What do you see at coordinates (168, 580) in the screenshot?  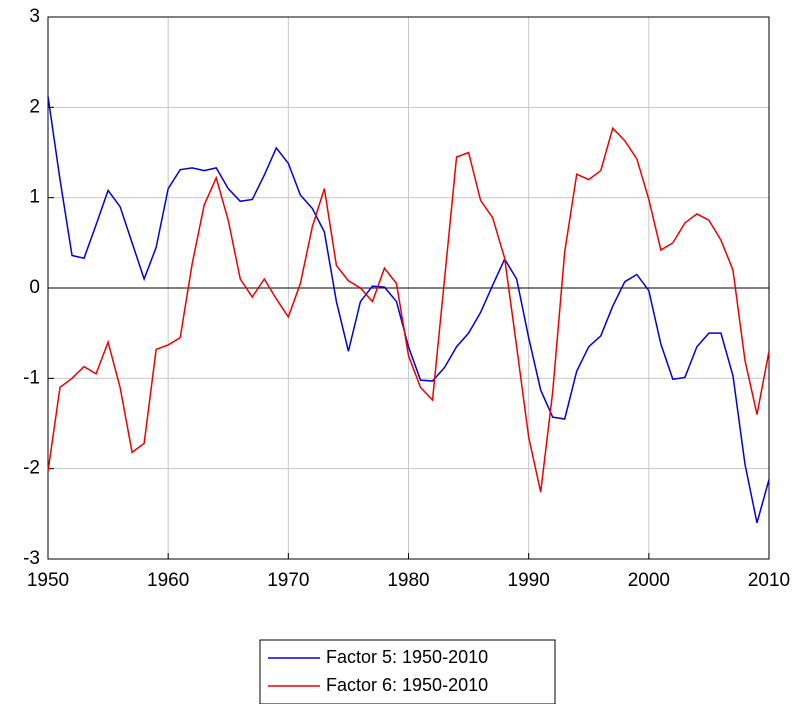 I see `x-tick-label: 1960` at bounding box center [168, 580].